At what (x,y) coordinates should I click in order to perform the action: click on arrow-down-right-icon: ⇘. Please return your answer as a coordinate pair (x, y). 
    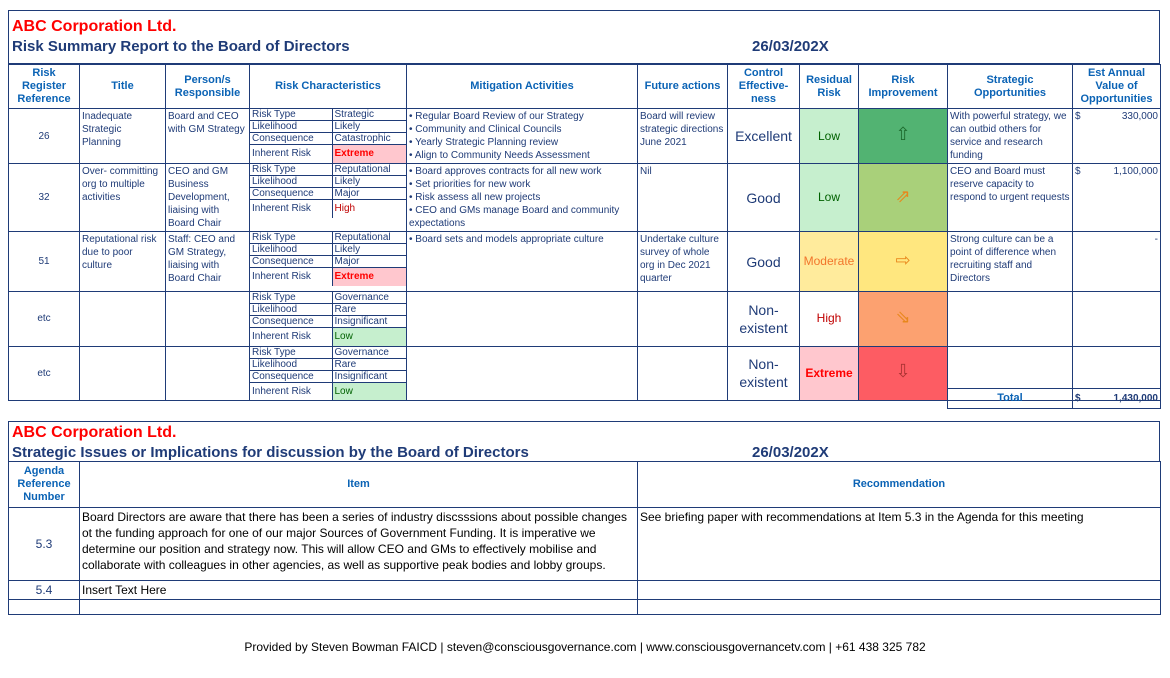
    Looking at the image, I should click on (903, 316).